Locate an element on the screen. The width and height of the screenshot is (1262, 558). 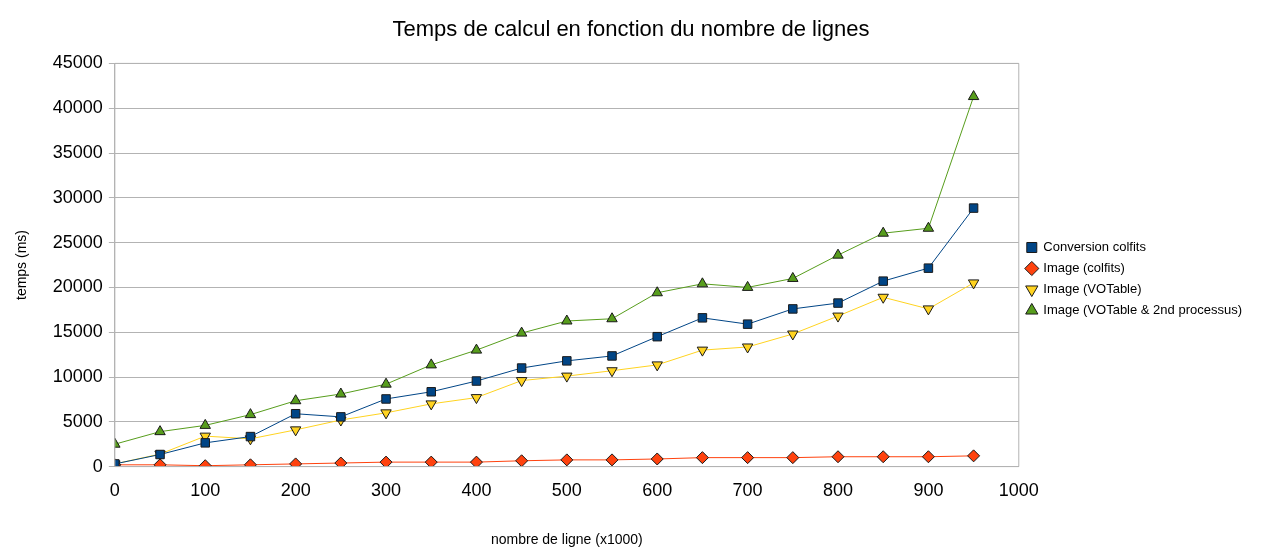
x-tick-label: 300 is located at coordinates (386, 490).